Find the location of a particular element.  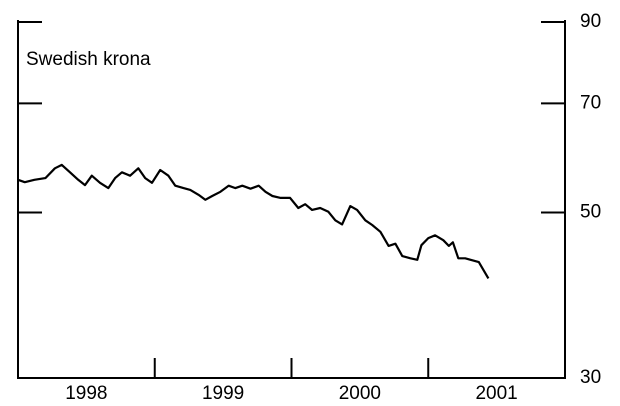

x-tick-label: 2000 is located at coordinates (360, 393).